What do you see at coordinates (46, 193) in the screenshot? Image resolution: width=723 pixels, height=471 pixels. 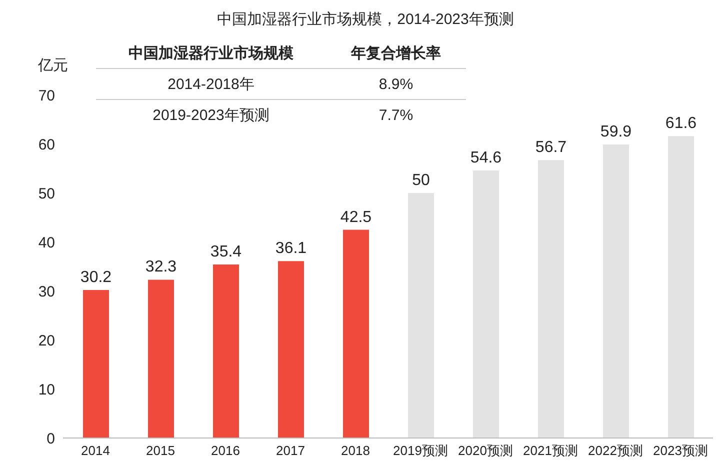 I see `y-tick-label: 50` at bounding box center [46, 193].